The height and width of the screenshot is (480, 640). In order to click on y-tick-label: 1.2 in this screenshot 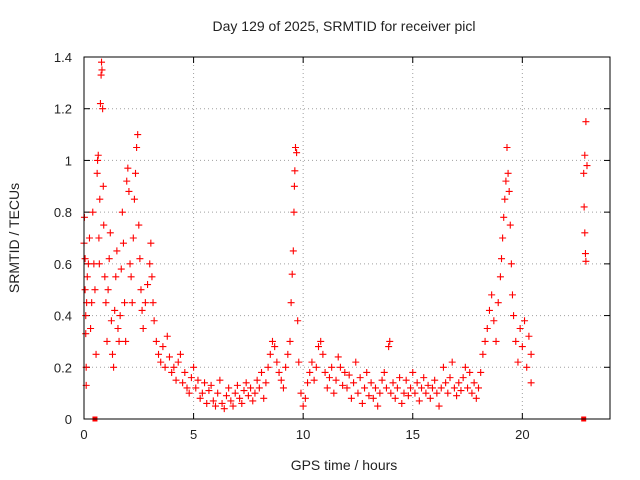, I will do `click(63, 109)`.